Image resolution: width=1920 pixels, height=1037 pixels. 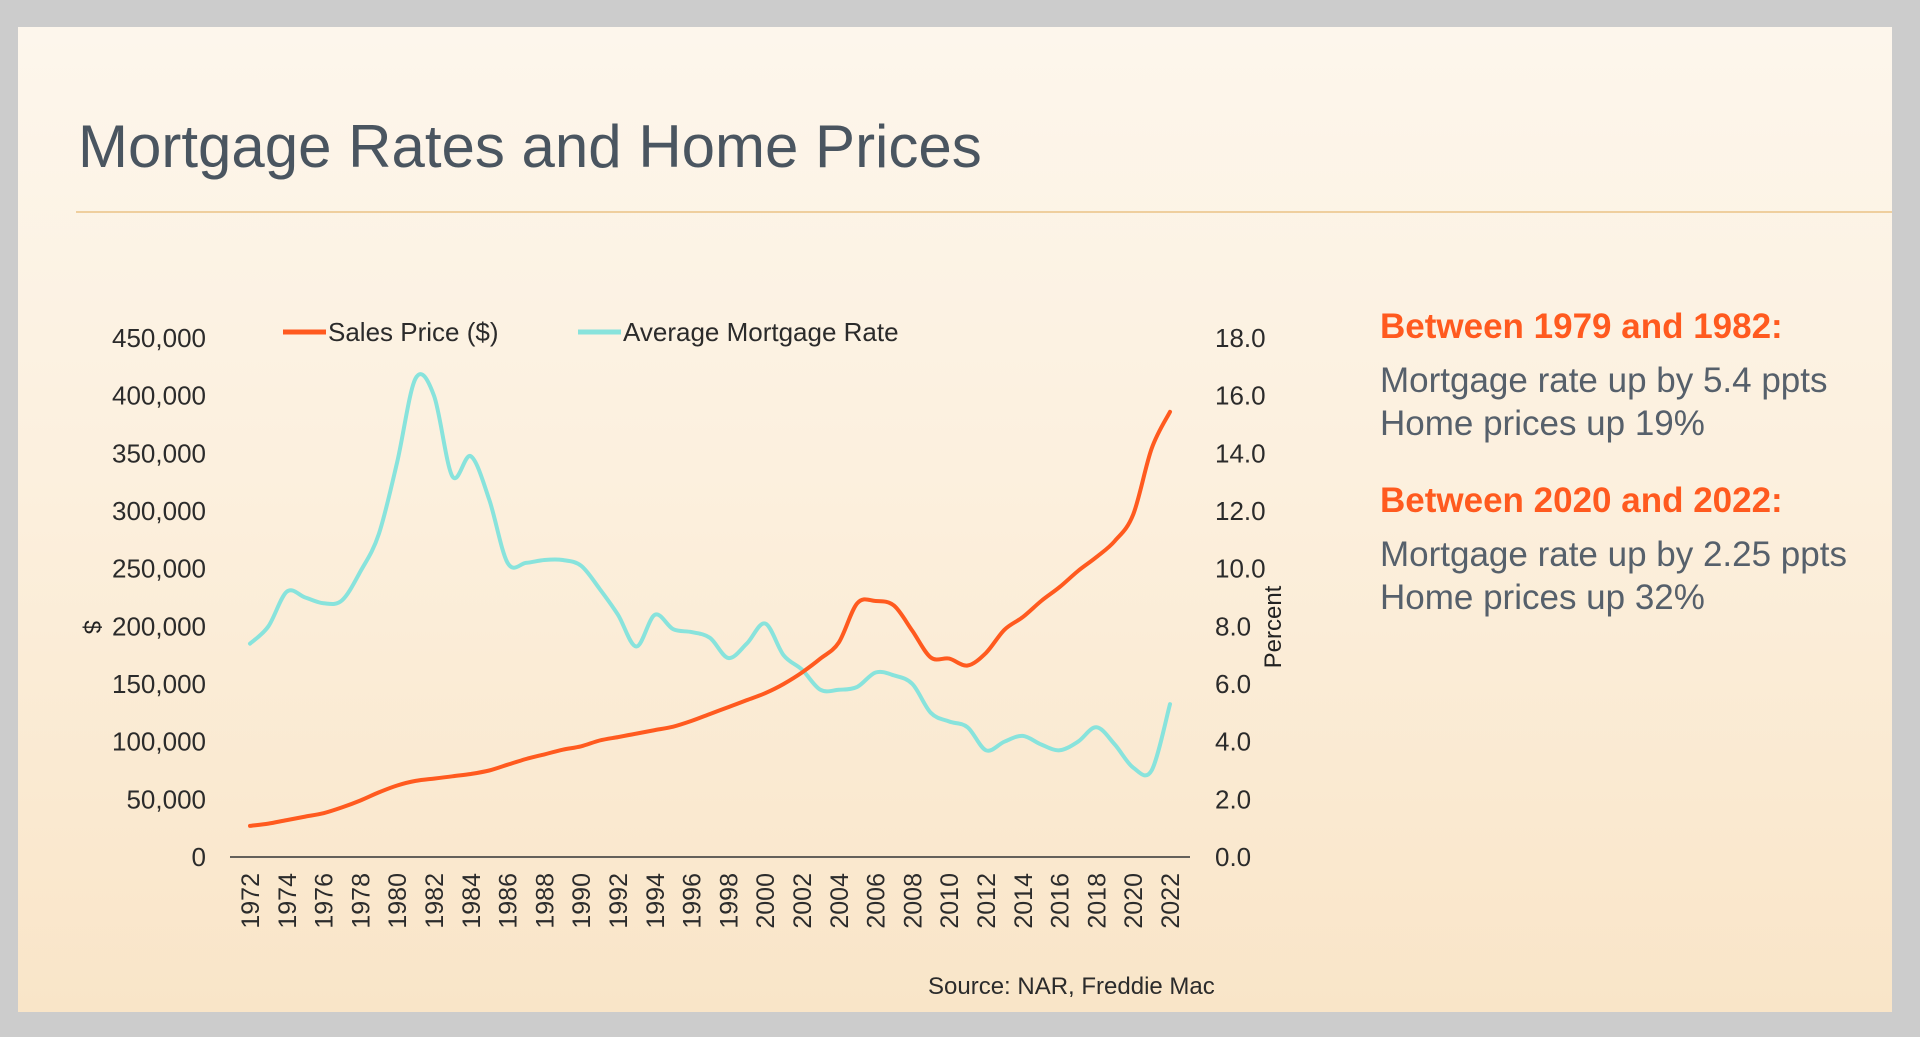 I want to click on mortgage-rate-point-2012, so click(x=986, y=750).